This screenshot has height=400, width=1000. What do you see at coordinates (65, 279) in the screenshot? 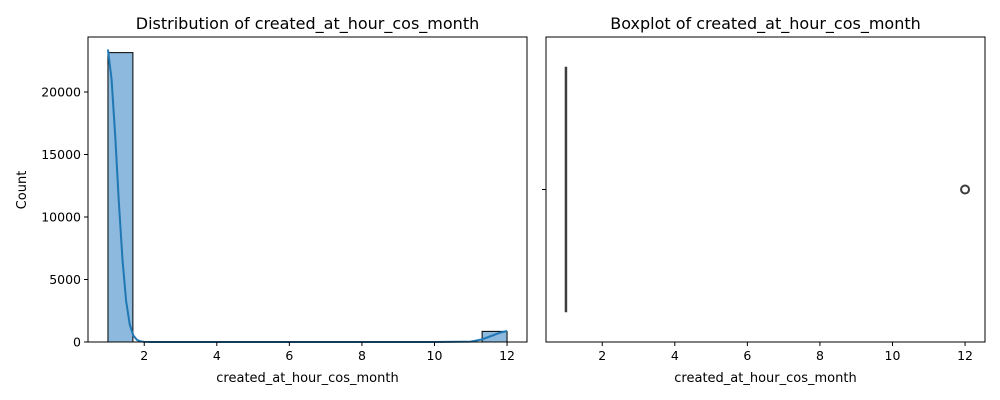
I see `histogram-y-tick-label: 5000` at bounding box center [65, 279].